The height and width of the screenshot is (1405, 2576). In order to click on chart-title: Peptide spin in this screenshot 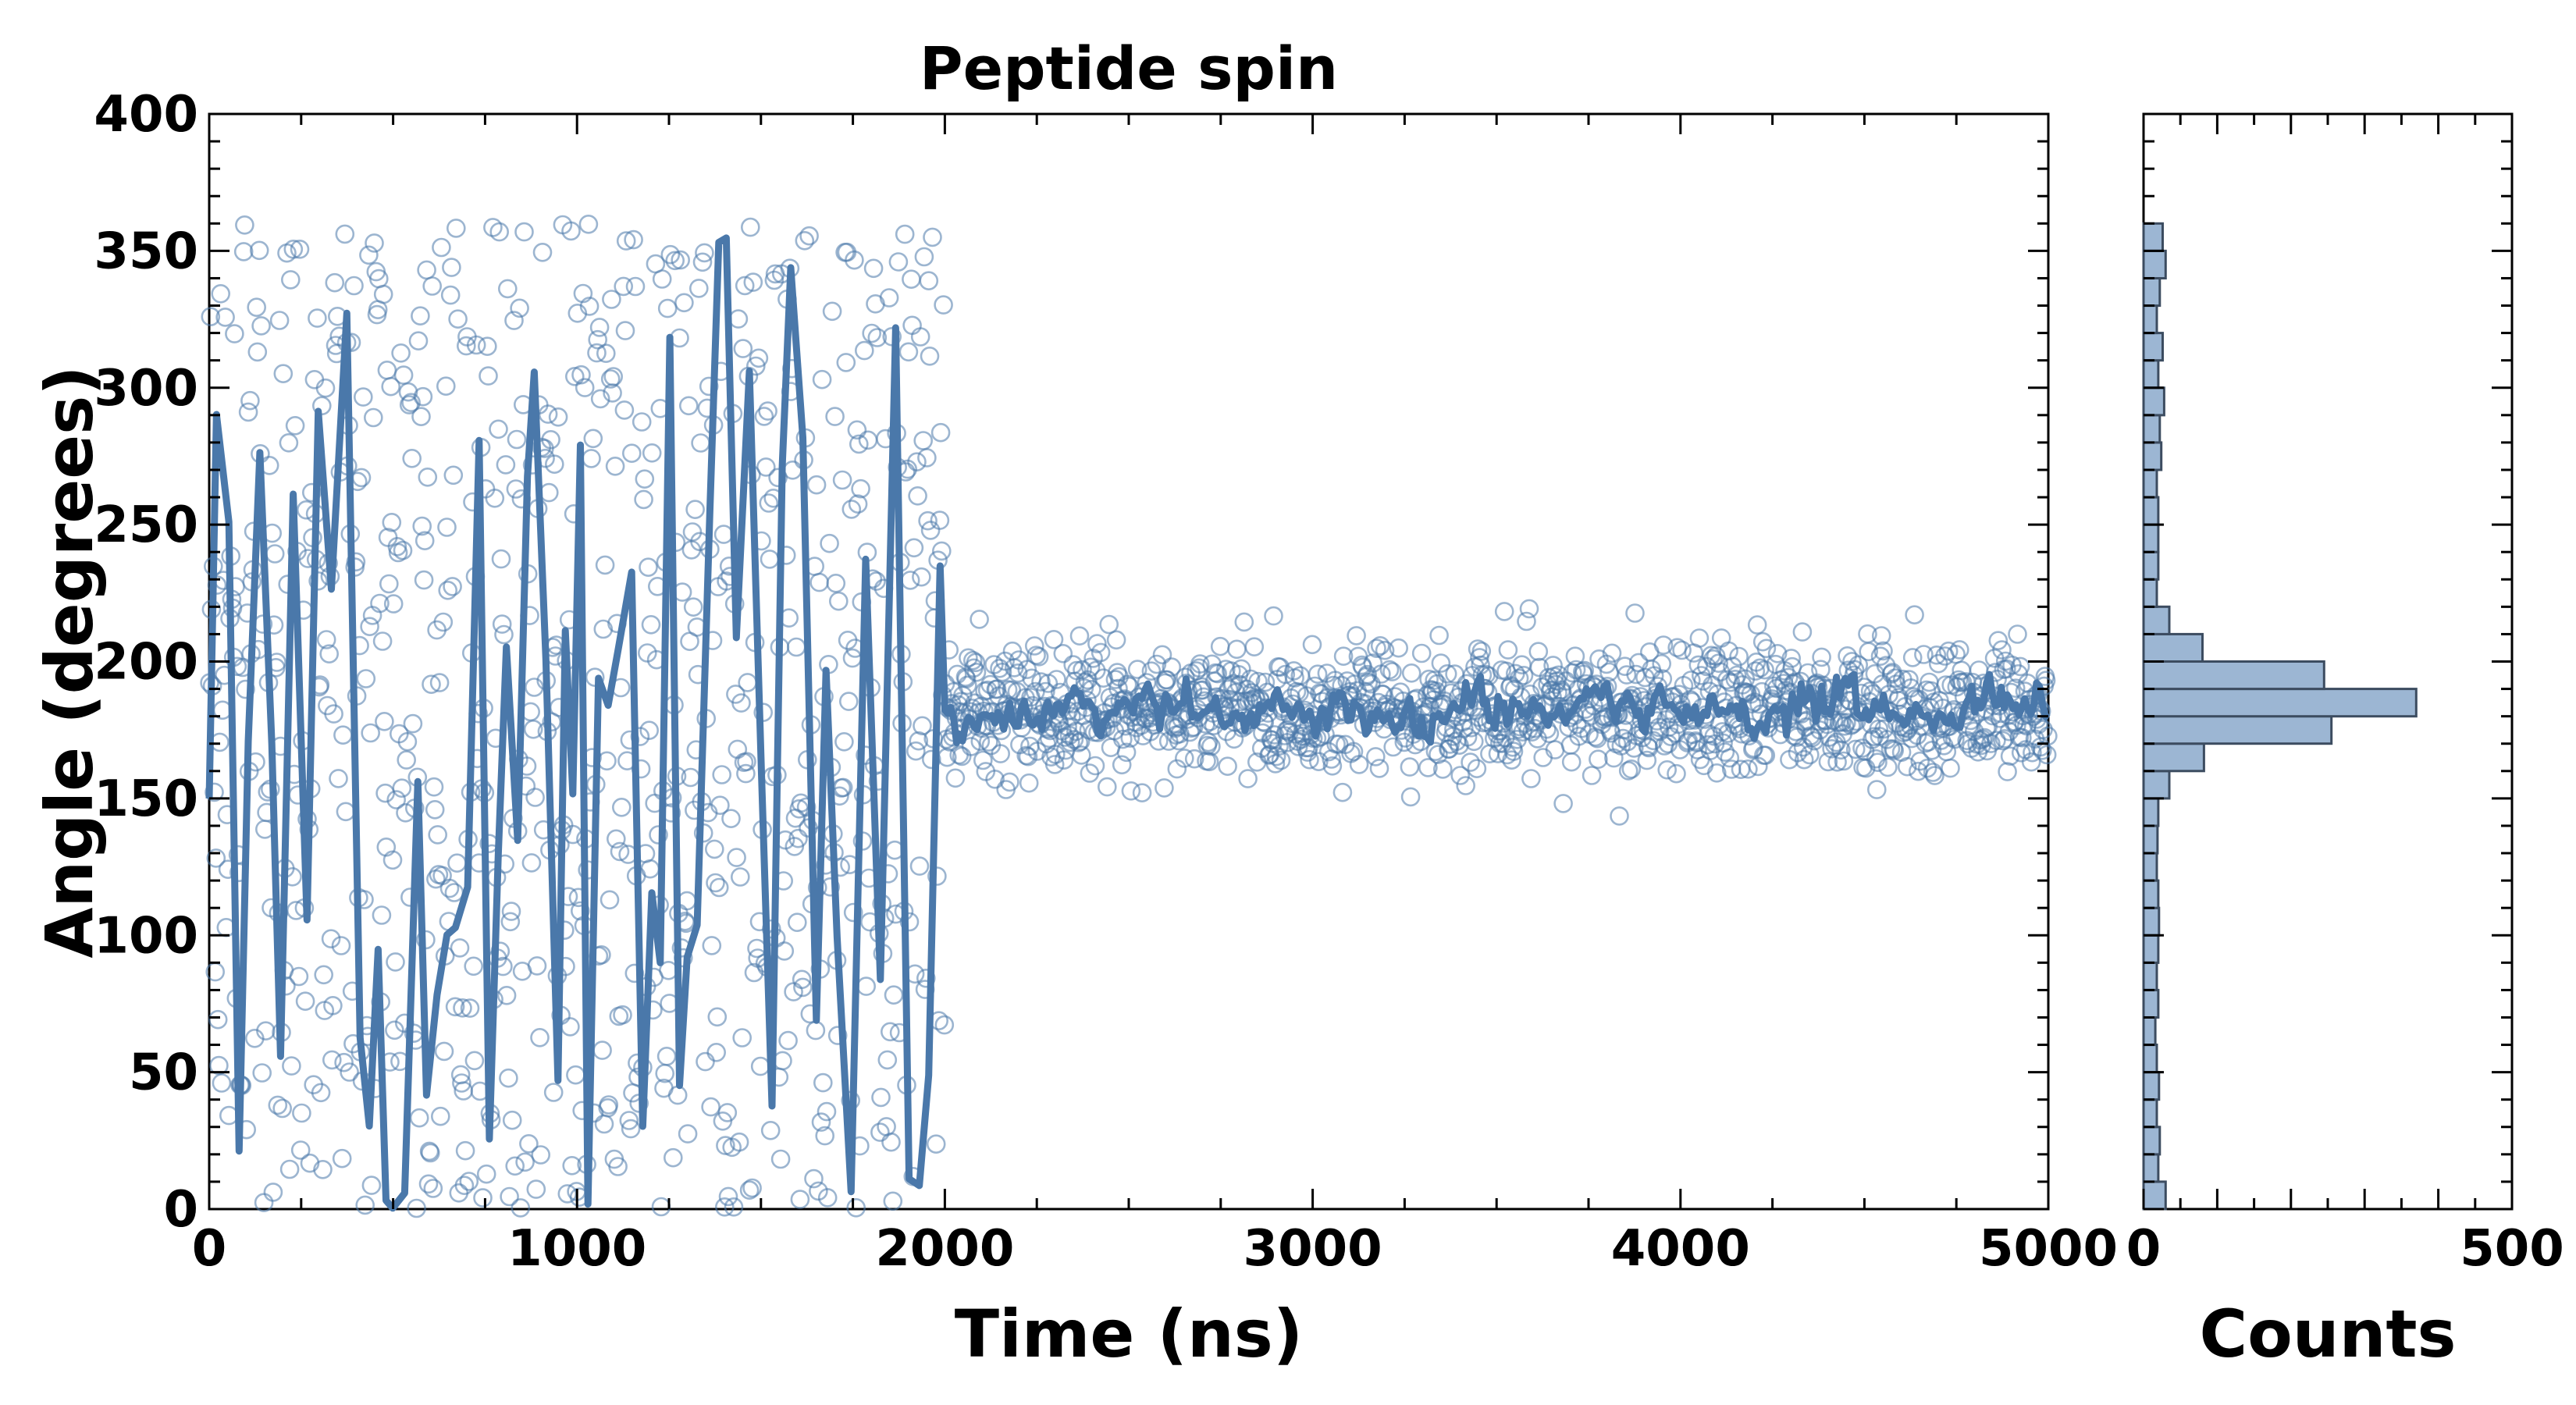, I will do `click(1129, 68)`.